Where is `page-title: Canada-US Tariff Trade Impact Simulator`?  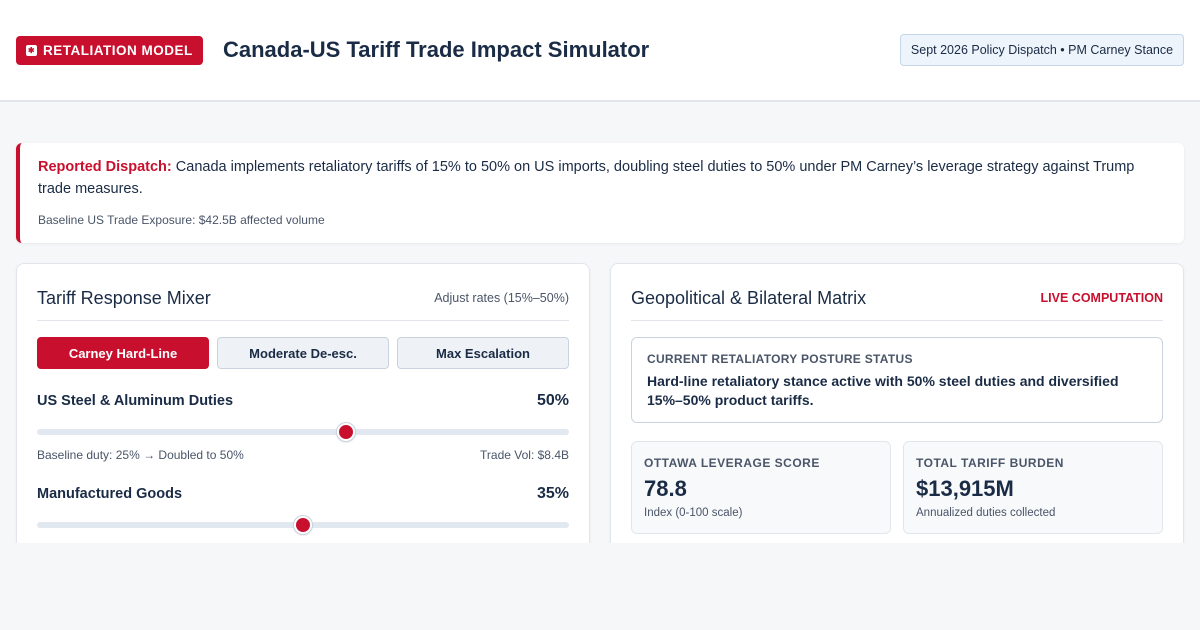
page-title: Canada-US Tariff Trade Impact Simulator is located at coordinates (436, 49).